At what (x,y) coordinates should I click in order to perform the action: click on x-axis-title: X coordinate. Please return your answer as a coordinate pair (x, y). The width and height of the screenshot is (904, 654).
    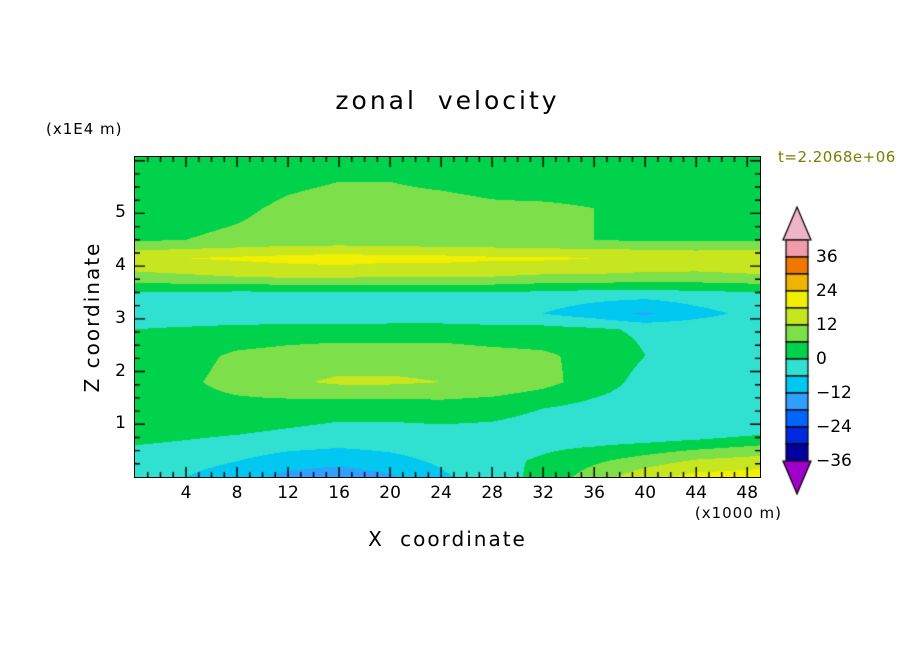
    Looking at the image, I should click on (447, 539).